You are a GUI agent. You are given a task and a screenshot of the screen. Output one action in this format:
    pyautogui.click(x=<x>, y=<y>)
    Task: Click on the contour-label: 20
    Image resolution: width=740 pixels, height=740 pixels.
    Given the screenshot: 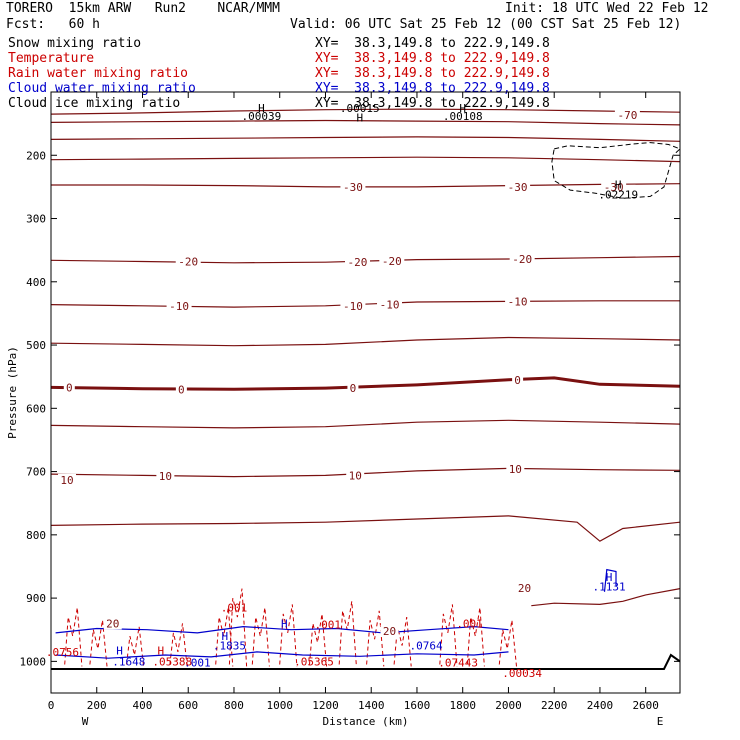 What is the action you would take?
    pyautogui.click(x=112, y=623)
    